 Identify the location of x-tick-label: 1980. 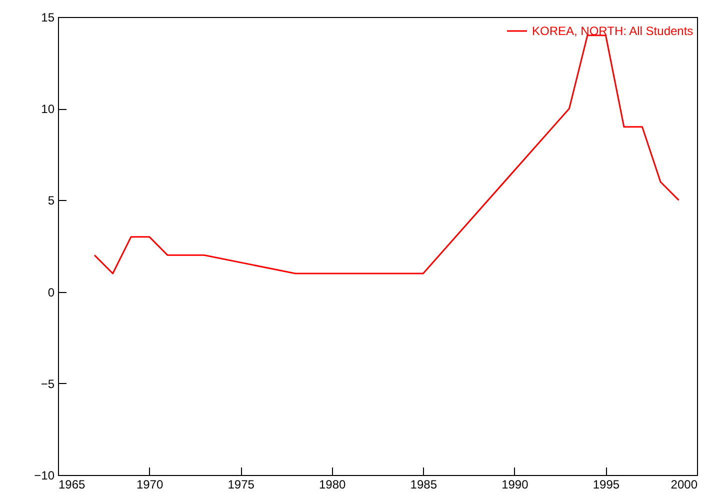
(332, 485).